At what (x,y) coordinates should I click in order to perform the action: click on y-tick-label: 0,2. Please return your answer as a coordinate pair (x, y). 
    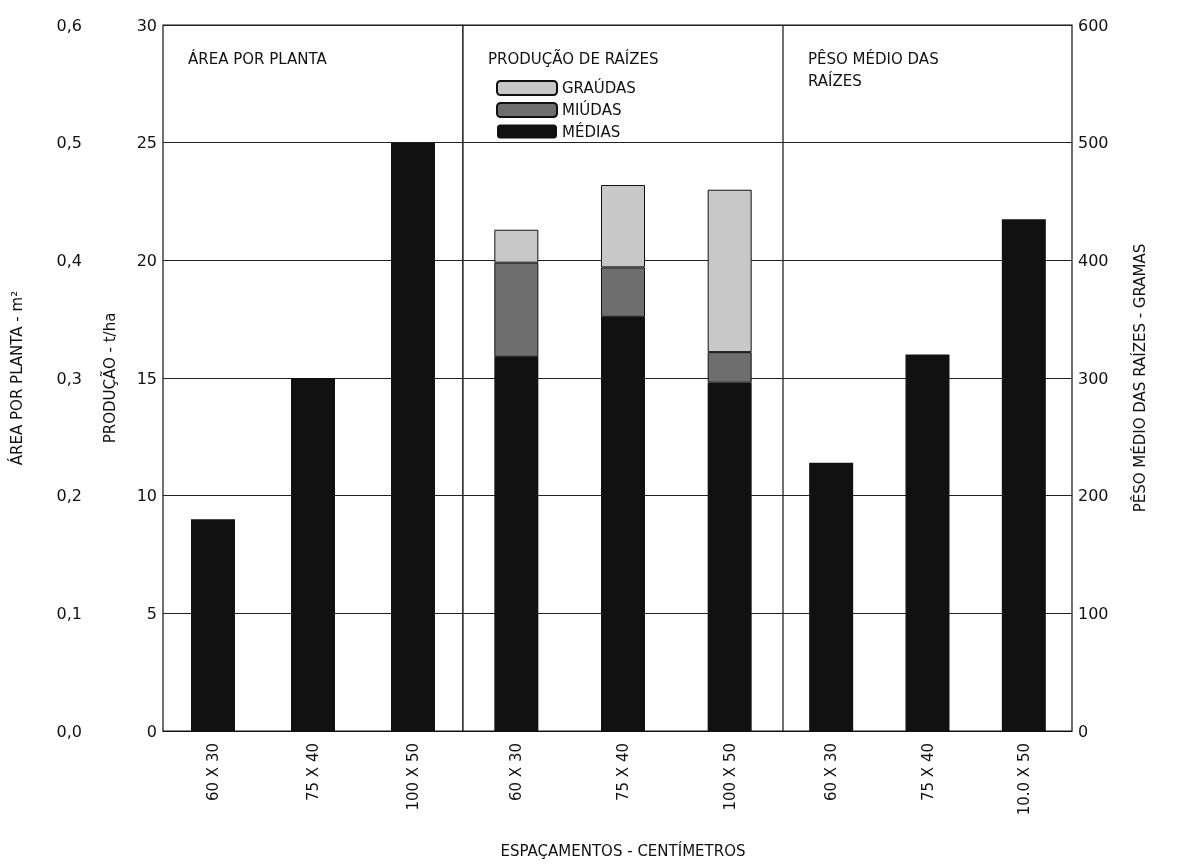
    Looking at the image, I should click on (69, 496).